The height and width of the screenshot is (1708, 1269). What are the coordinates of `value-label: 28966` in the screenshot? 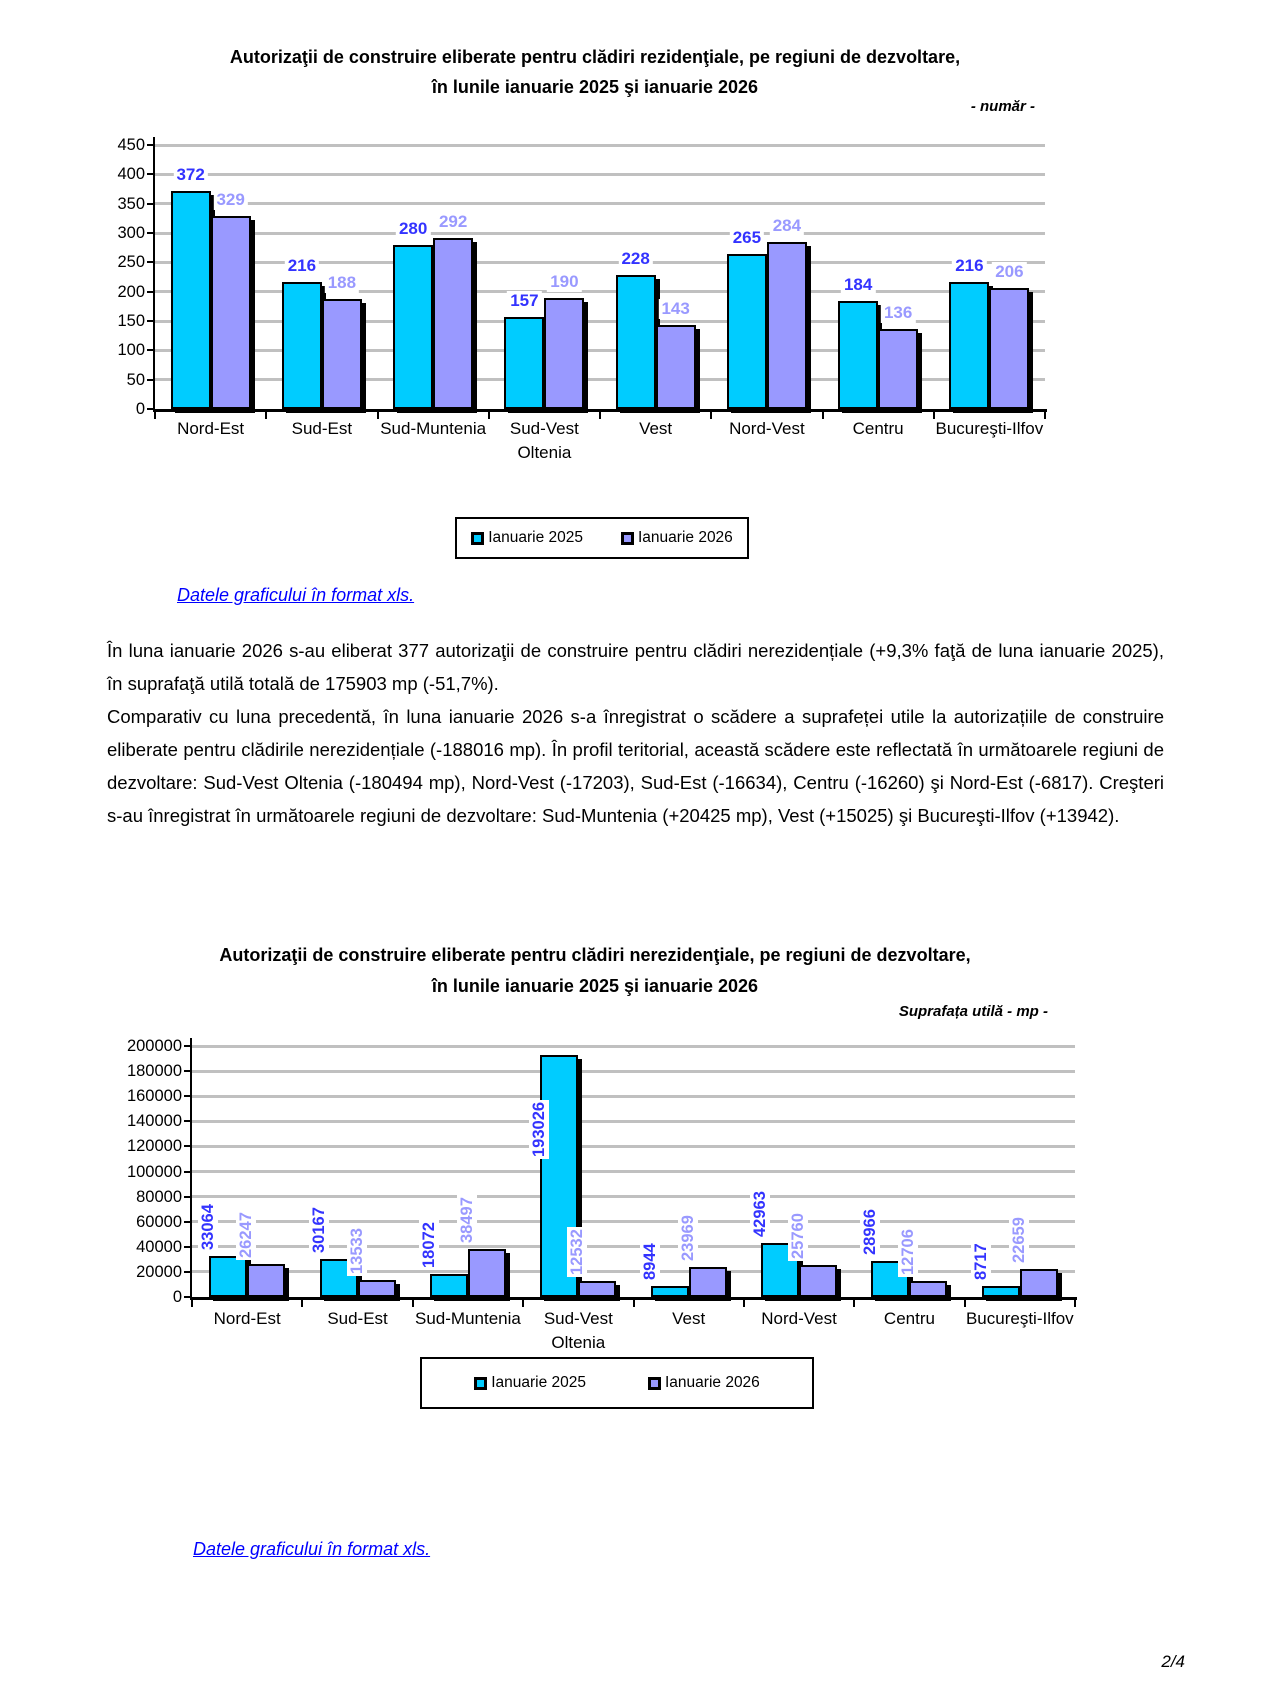 It's located at (870, 1231).